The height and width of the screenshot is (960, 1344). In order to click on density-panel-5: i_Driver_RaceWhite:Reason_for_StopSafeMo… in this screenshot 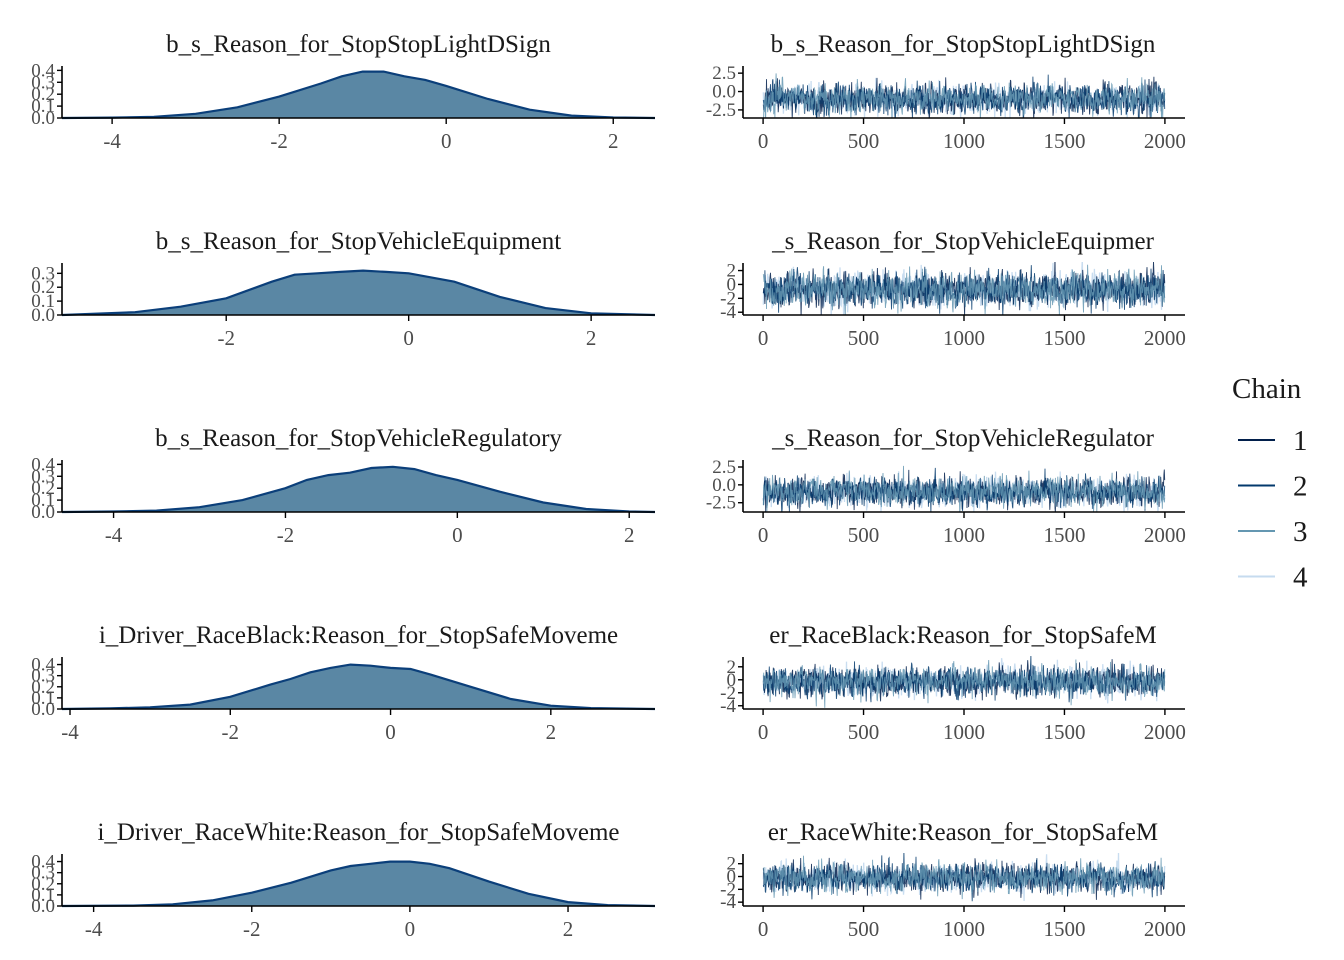, I will do `click(343, 880)`.